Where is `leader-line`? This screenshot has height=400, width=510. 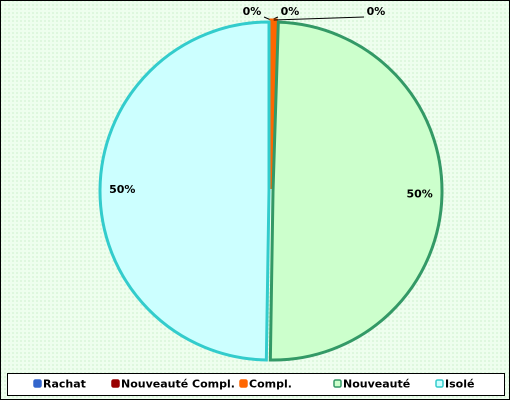
leader-line is located at coordinates (319, 18).